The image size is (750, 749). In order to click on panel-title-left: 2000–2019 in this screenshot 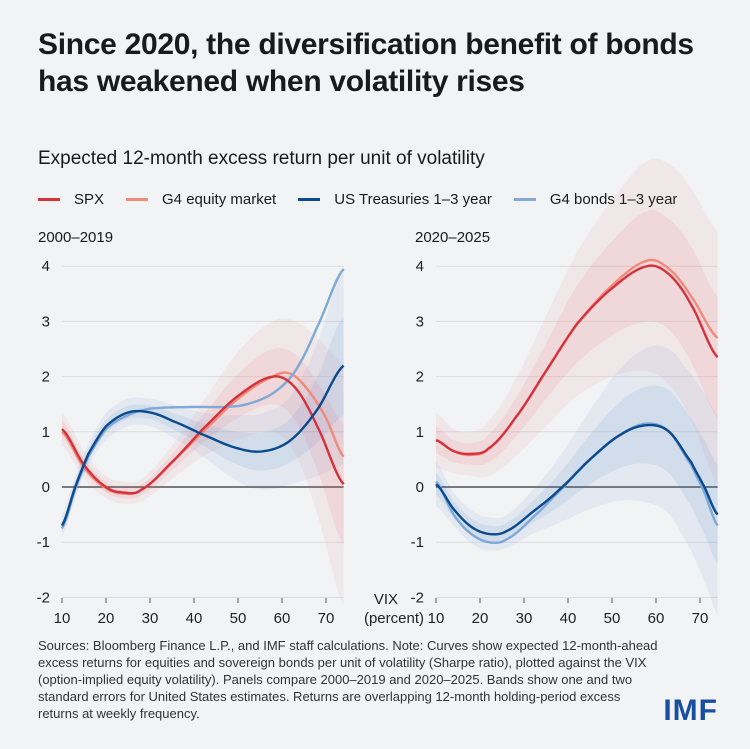, I will do `click(76, 237)`.